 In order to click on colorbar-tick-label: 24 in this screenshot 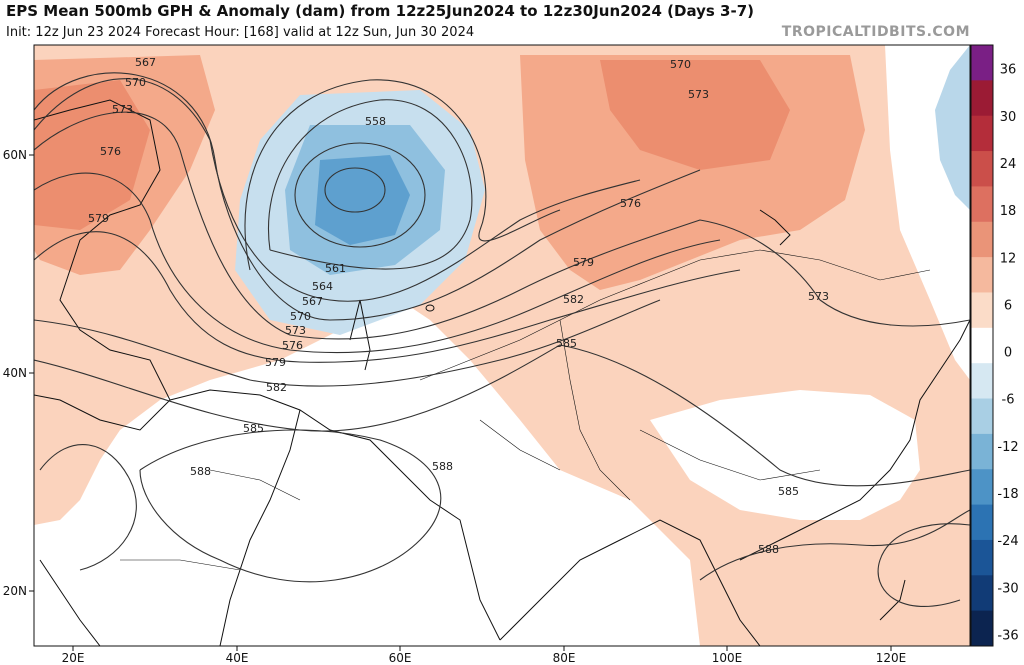, I will do `click(1008, 164)`.